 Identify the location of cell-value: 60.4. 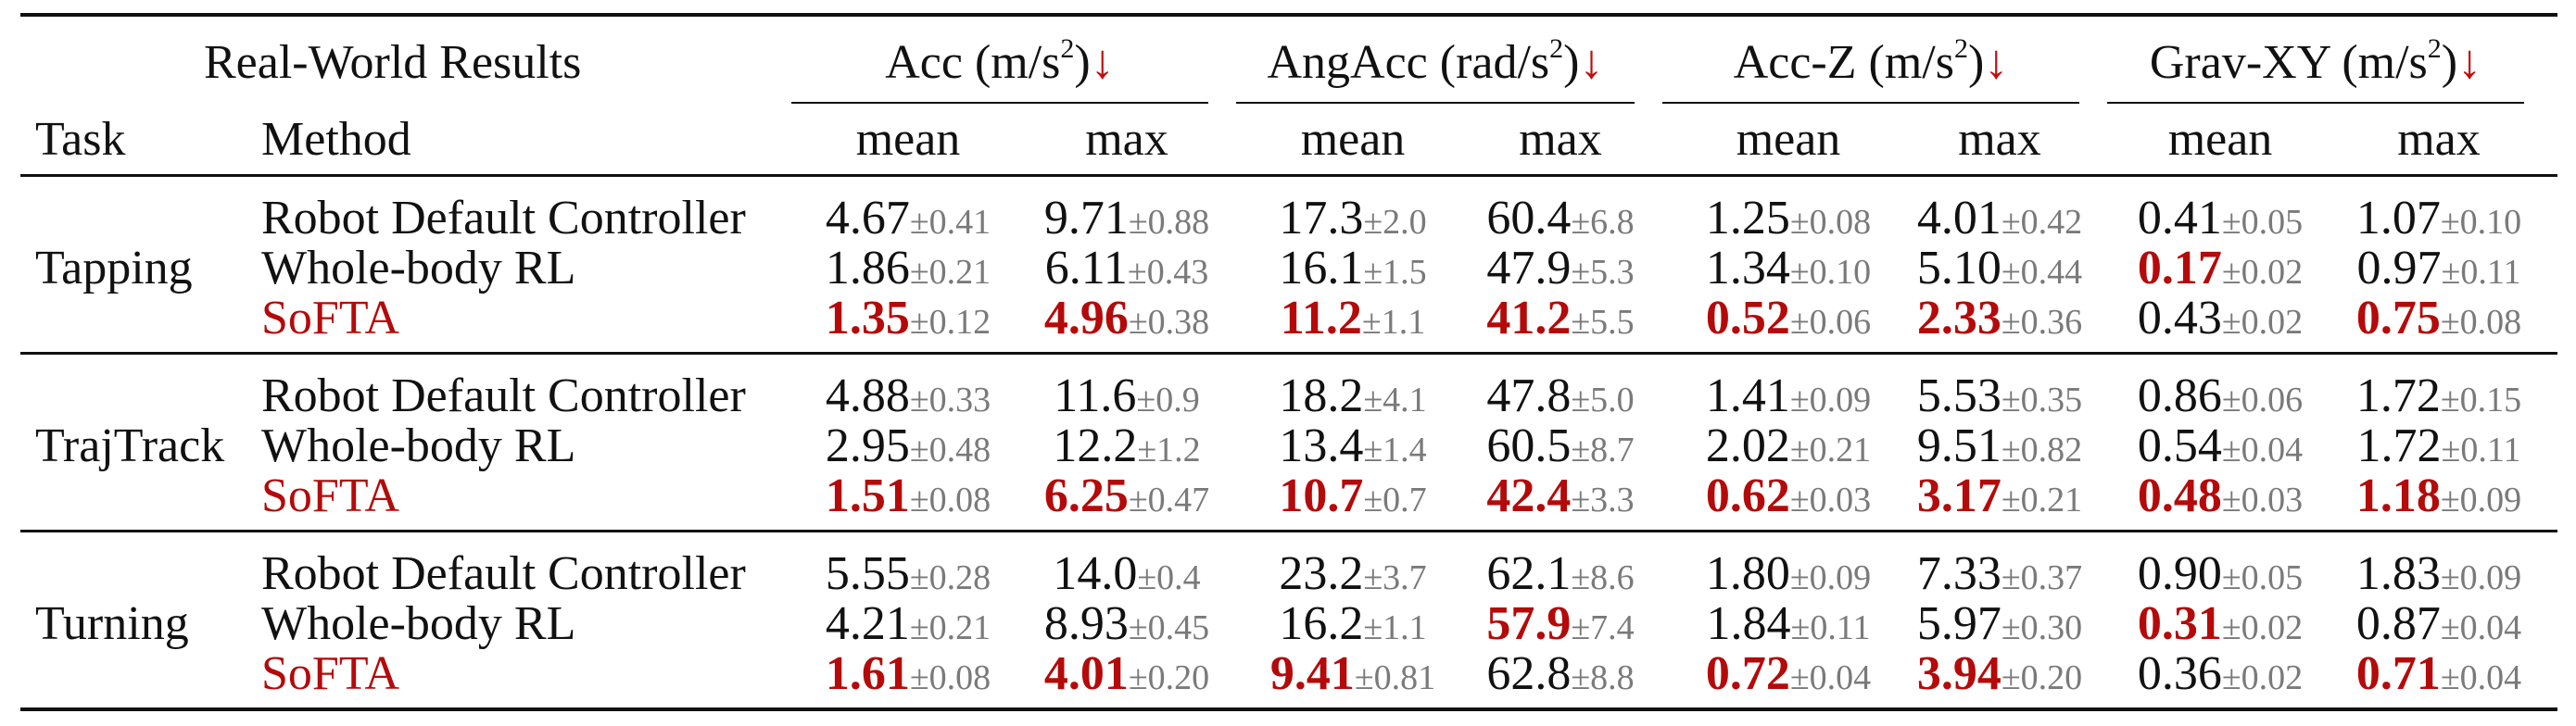
(1529, 218).